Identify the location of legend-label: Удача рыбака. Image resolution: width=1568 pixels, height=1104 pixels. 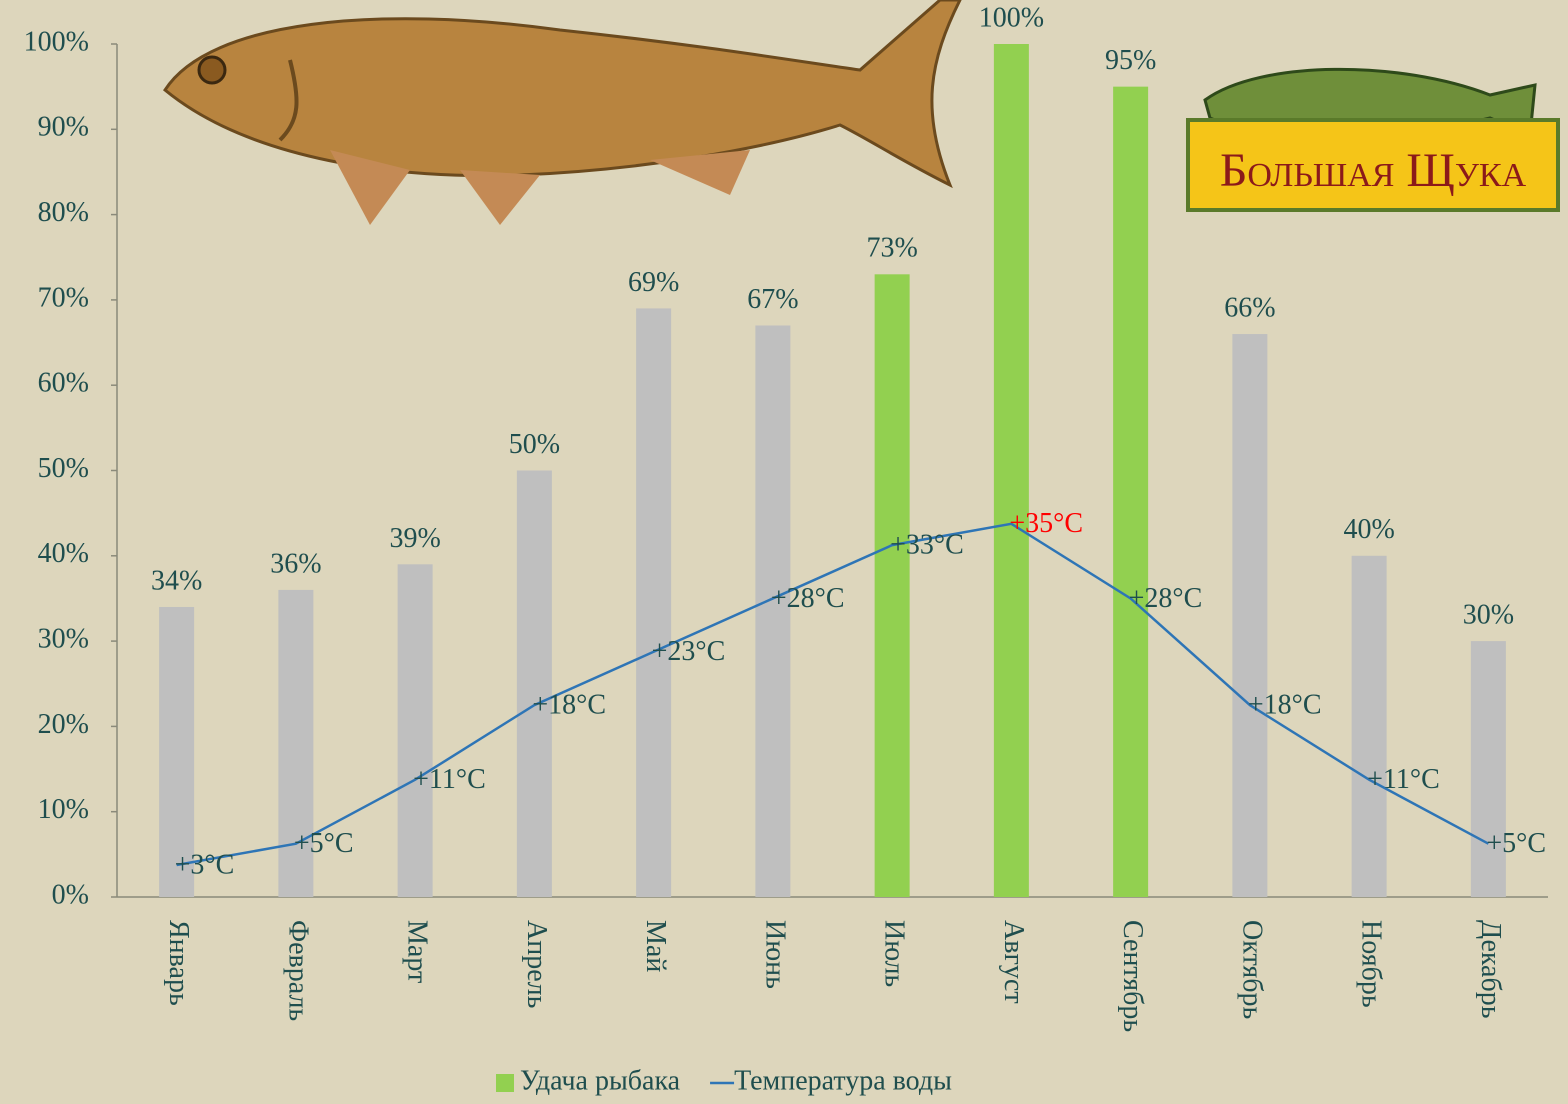
(600, 1080).